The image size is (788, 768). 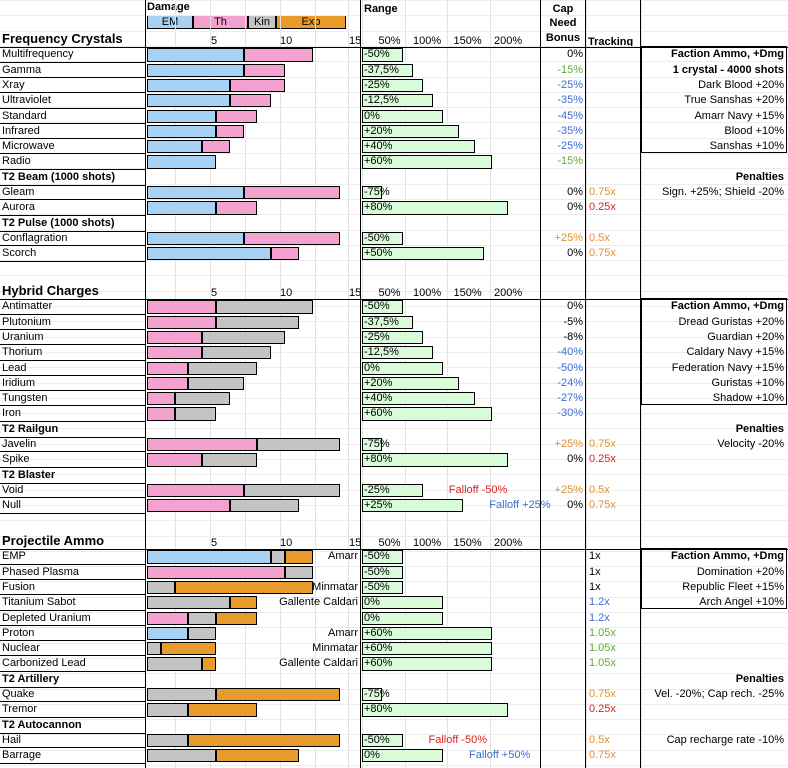 I want to click on damage-header: Damage, so click(x=168, y=7).